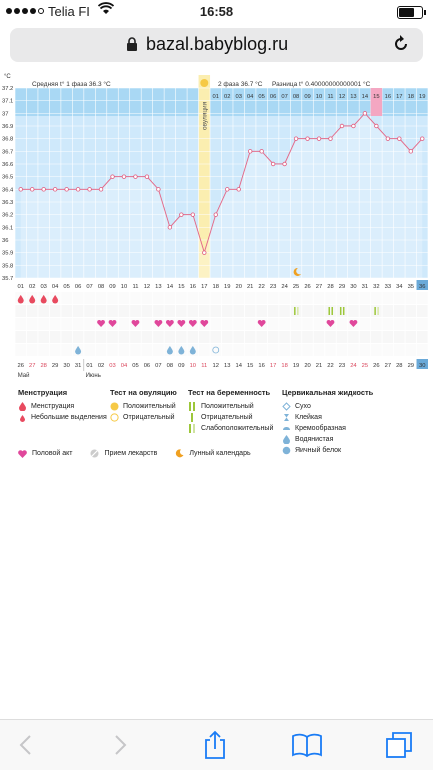 The image size is (433, 770). What do you see at coordinates (216, 287) in the screenshot?
I see `cycle-day-label: 18` at bounding box center [216, 287].